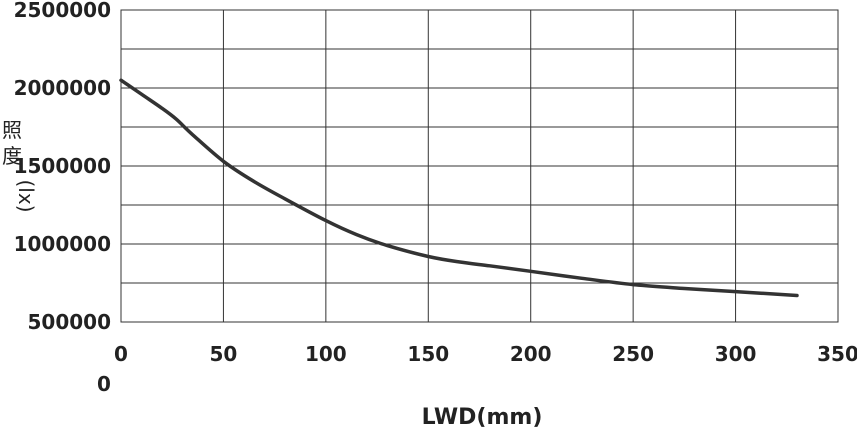  Describe the element at coordinates (62, 244) in the screenshot. I see `y-tick-label: 1000000` at that location.